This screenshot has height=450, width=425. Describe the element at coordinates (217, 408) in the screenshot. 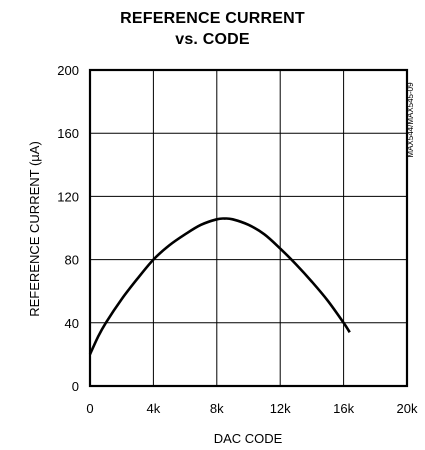

I see `x-tick-label-2: 8k` at that location.